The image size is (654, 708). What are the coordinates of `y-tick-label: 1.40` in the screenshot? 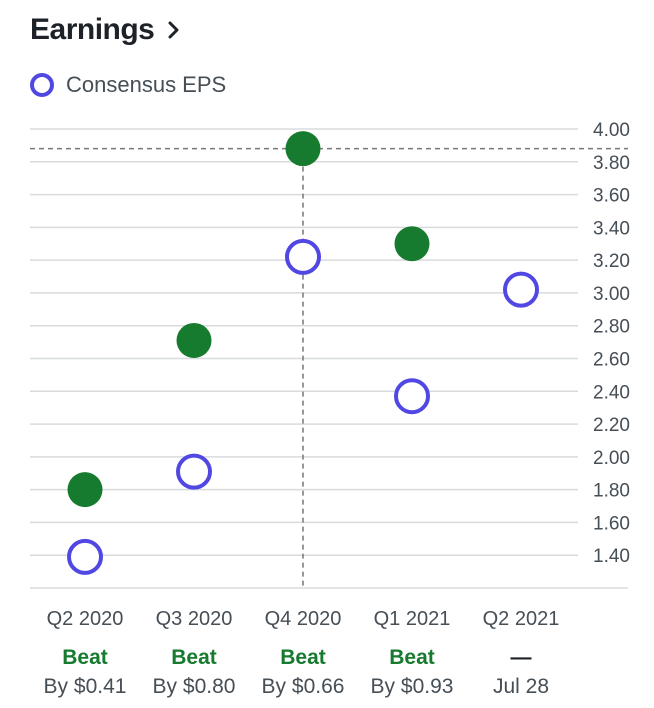 It's located at (611, 556).